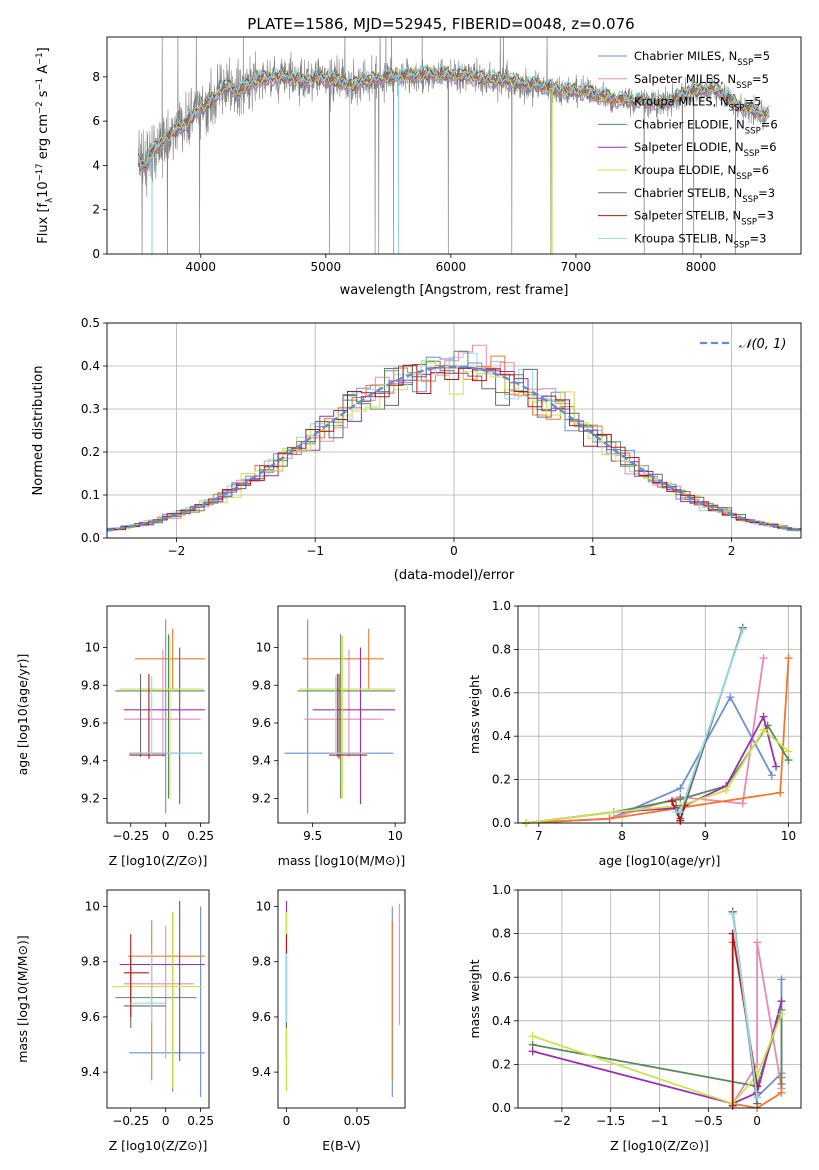  What do you see at coordinates (96, 121) in the screenshot?
I see `y-tick-label: 6` at bounding box center [96, 121].